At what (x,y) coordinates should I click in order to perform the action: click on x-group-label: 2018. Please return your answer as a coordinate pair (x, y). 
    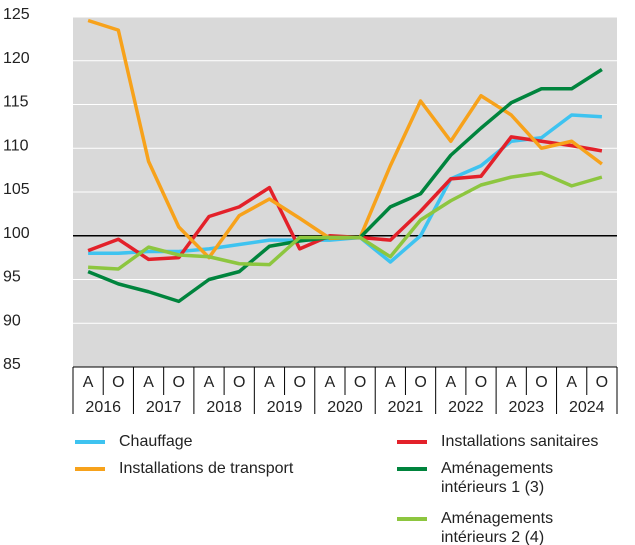
    Looking at the image, I should click on (224, 407).